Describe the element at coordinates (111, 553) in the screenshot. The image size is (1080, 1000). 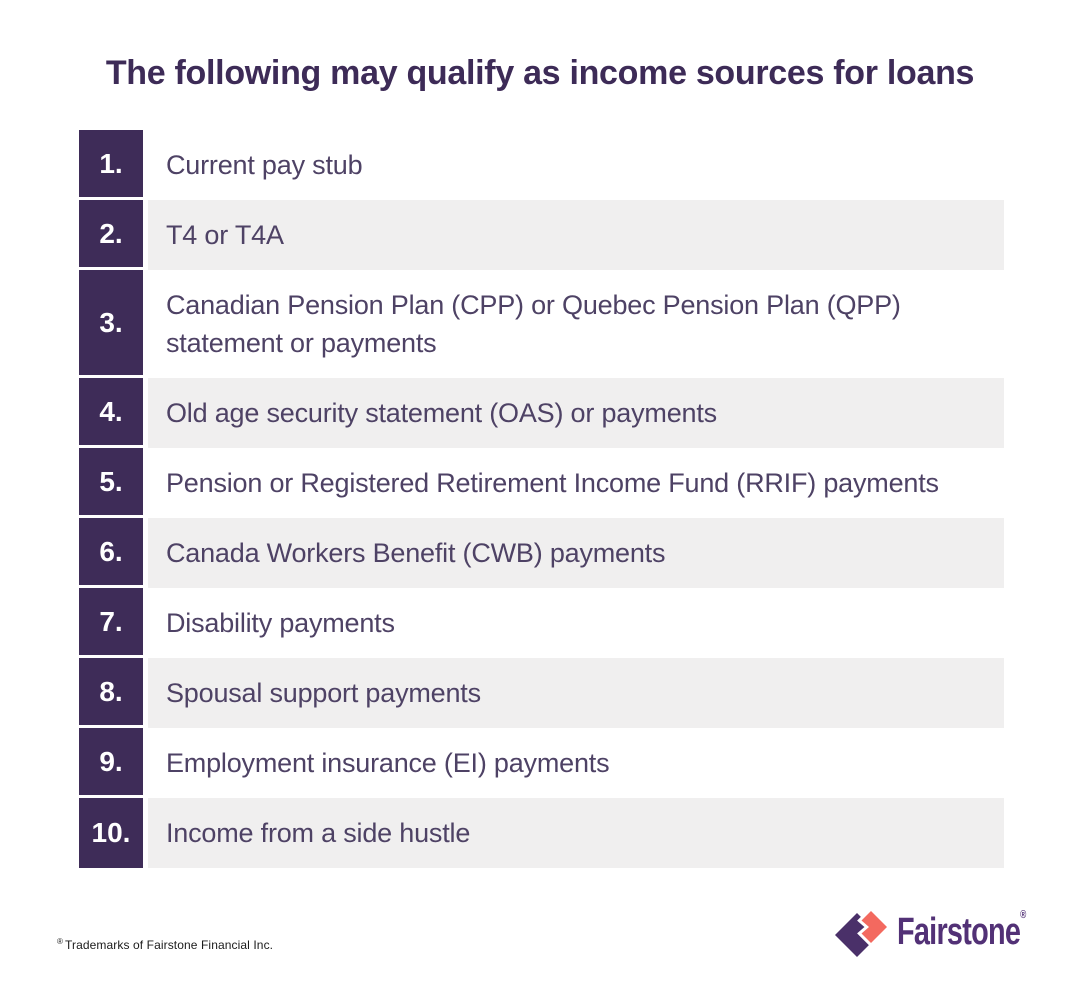
I see `item-number-badge: 6.` at that location.